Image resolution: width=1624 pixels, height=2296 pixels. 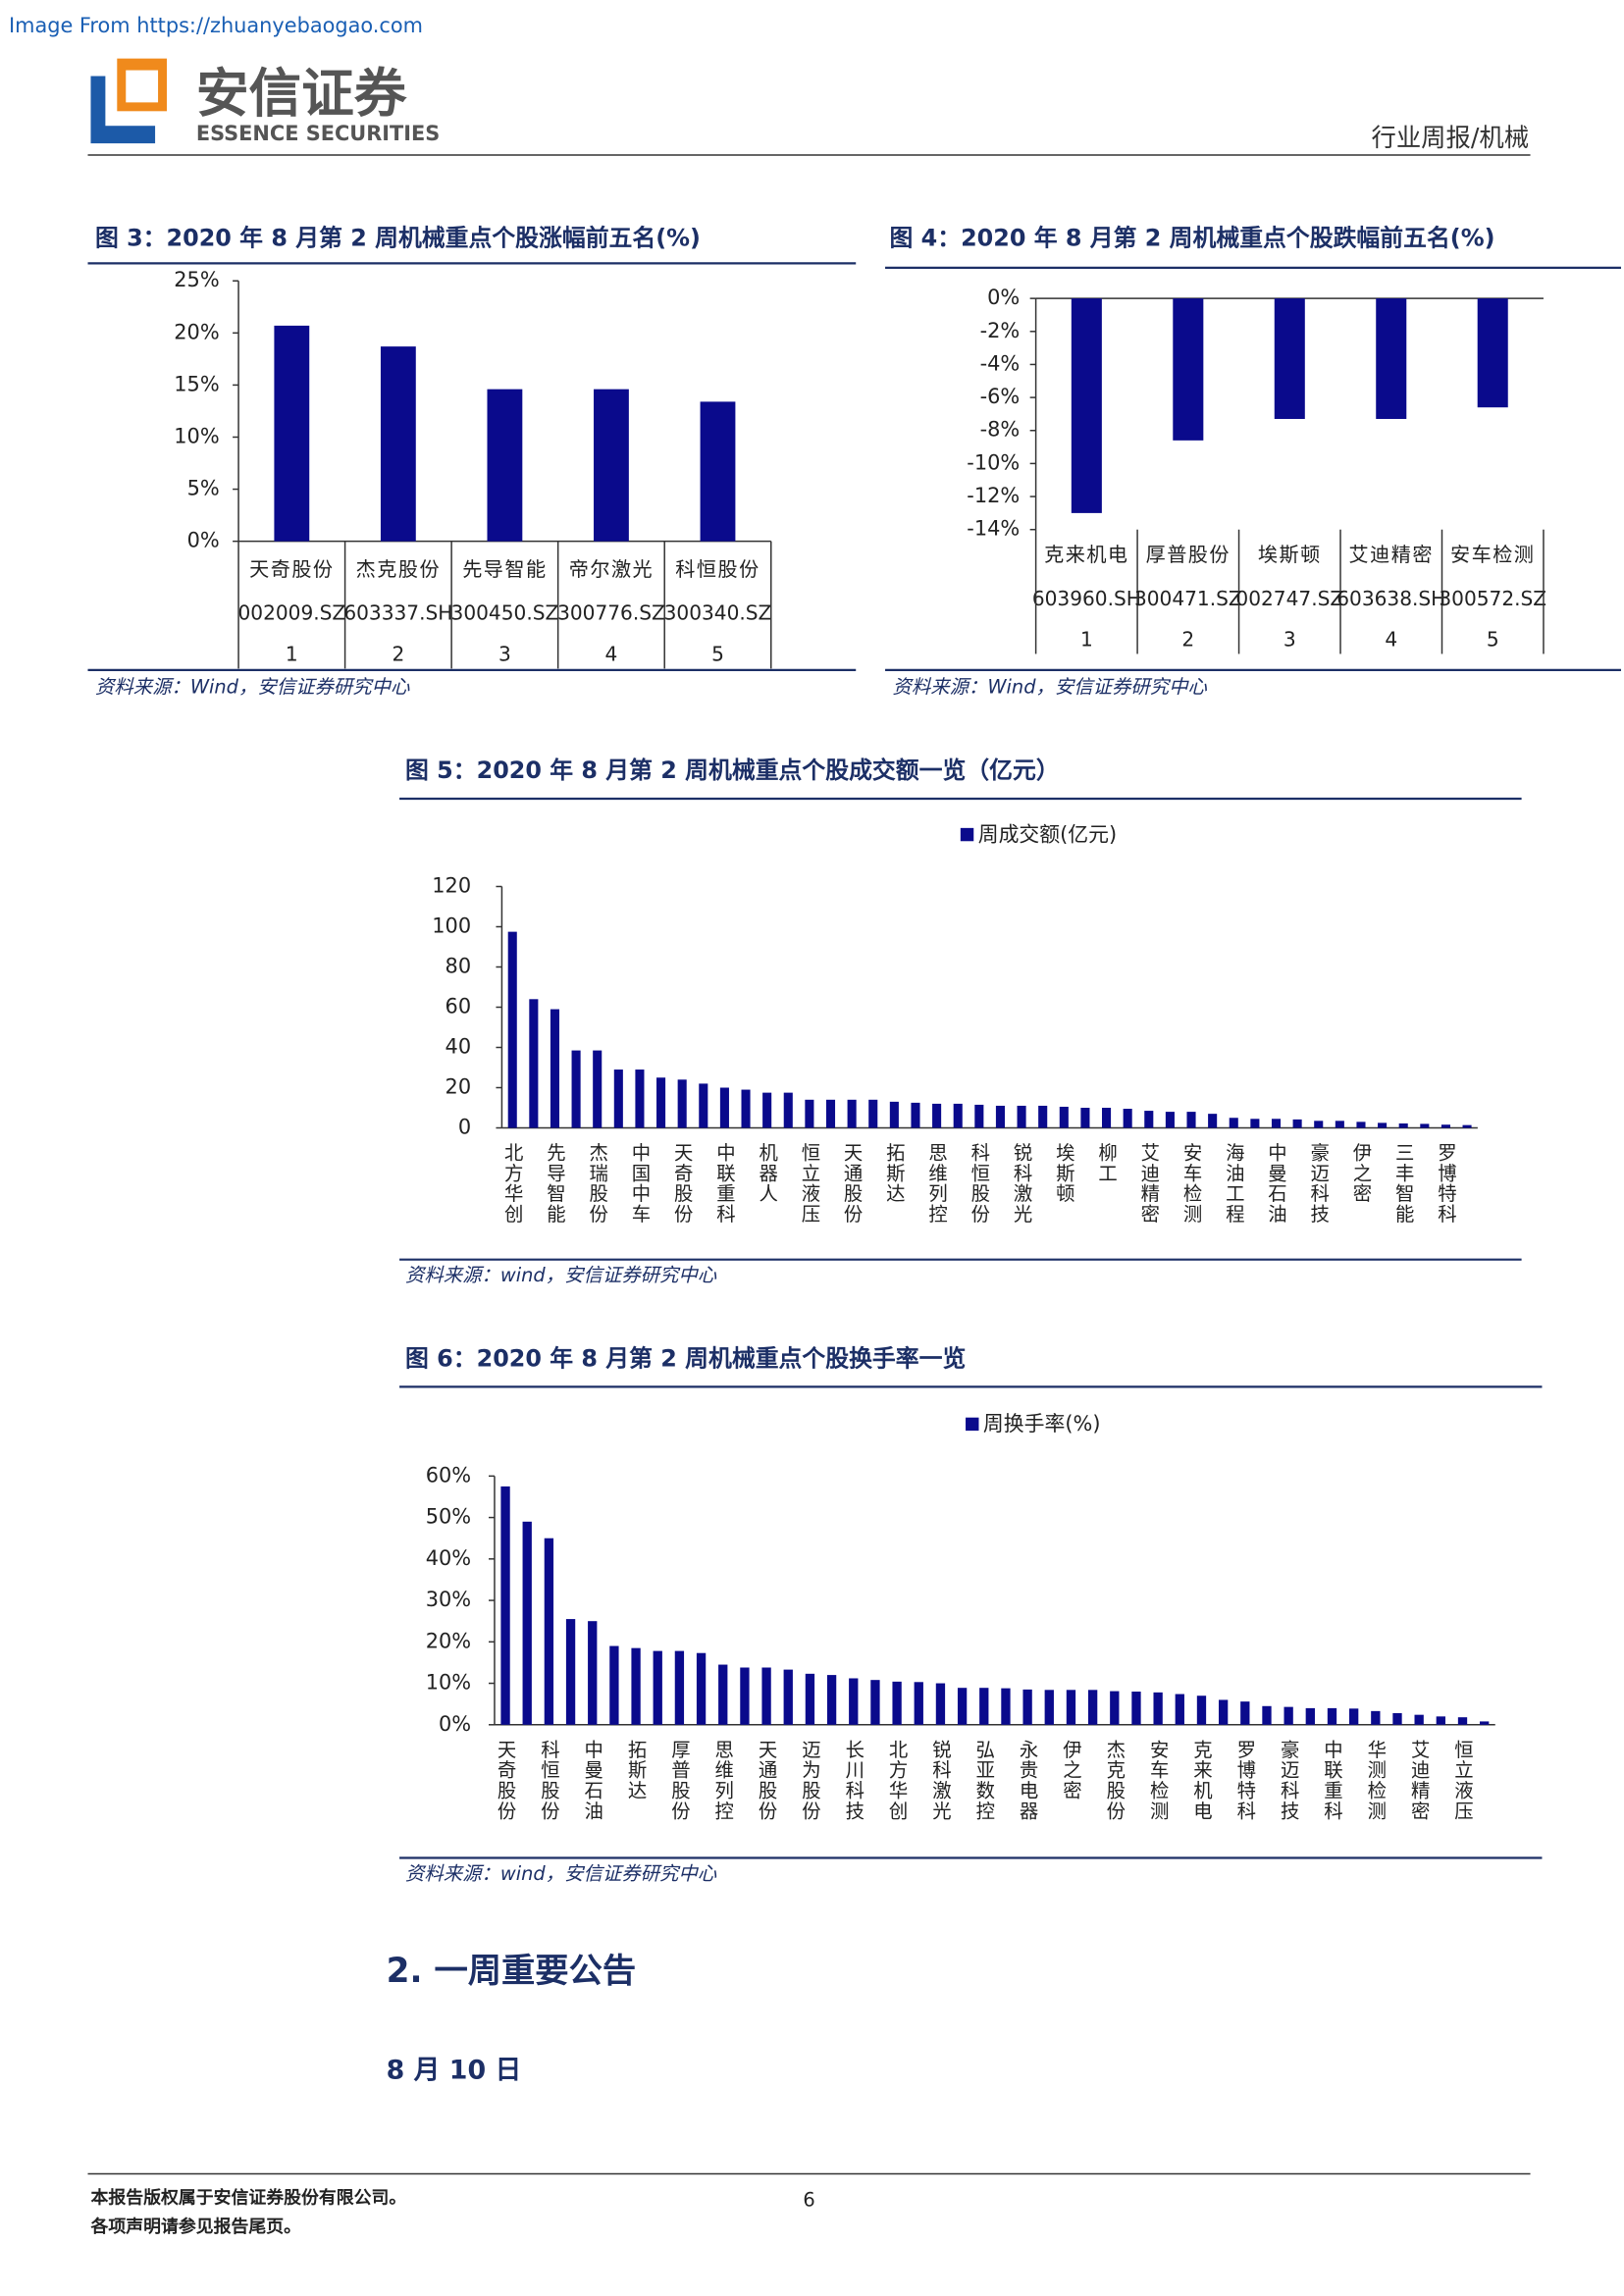 What do you see at coordinates (448, 1517) in the screenshot?
I see `y-tick-label: 50%` at bounding box center [448, 1517].